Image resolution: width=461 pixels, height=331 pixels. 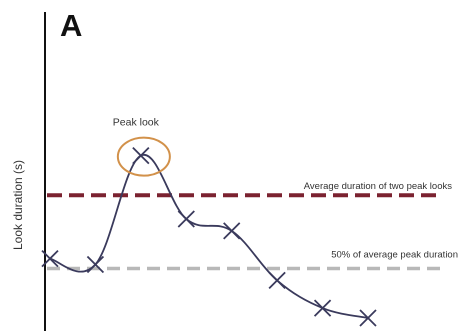 I want to click on reference-line-label-2: 50% of average peak duration, so click(x=394, y=255).